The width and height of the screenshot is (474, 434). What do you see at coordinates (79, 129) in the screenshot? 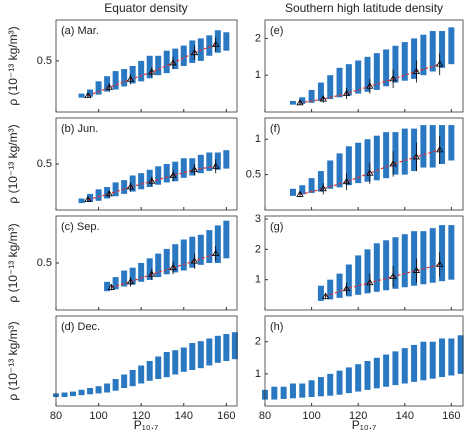
I see `panel-label: (b) Jun.` at bounding box center [79, 129].